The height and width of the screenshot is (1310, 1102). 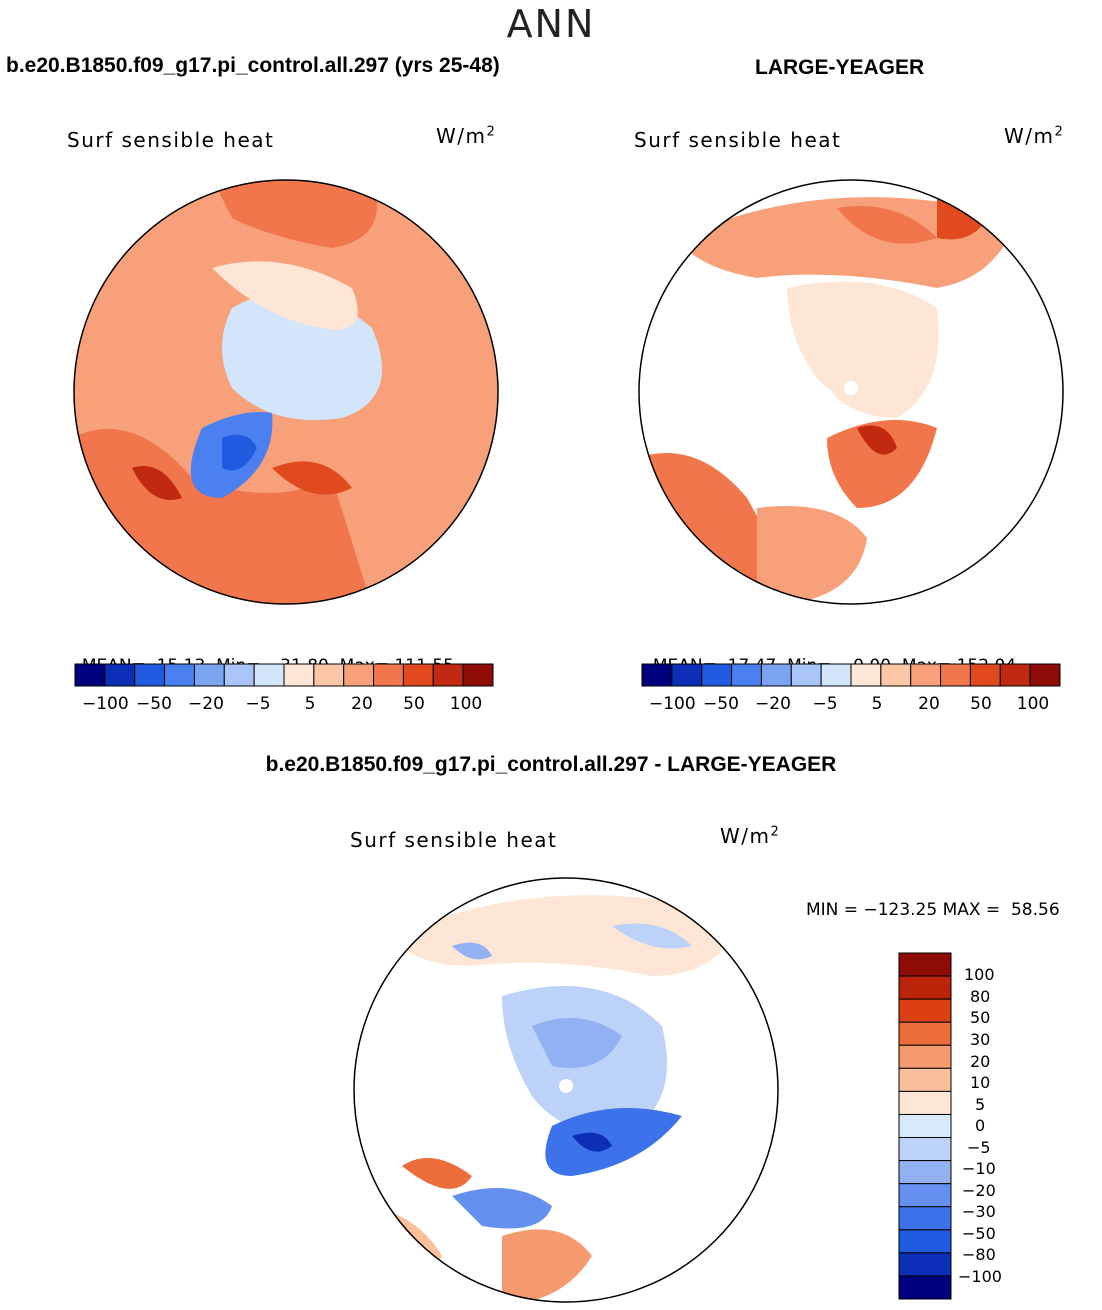 What do you see at coordinates (171, 140) in the screenshot?
I see `panel-1-variable-label: Surf sensible heat` at bounding box center [171, 140].